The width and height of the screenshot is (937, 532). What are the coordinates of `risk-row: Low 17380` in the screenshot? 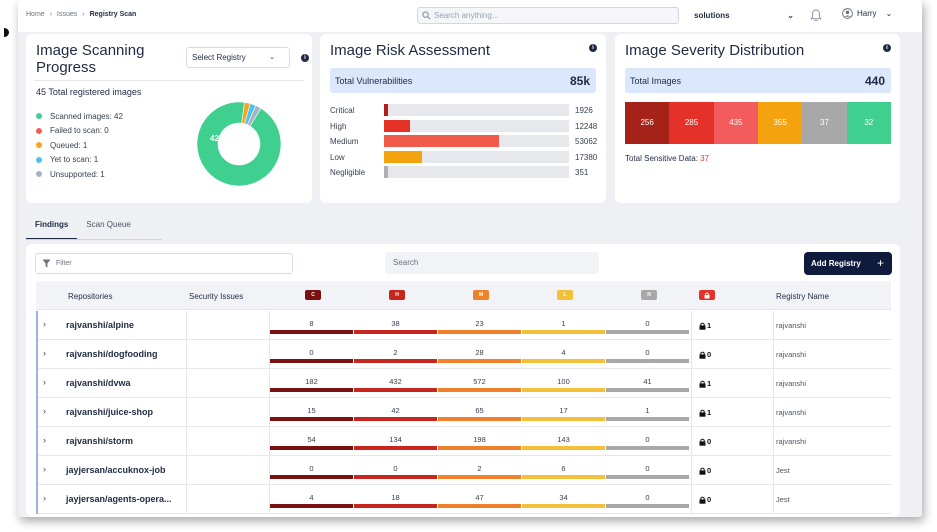 It's located at (468, 157).